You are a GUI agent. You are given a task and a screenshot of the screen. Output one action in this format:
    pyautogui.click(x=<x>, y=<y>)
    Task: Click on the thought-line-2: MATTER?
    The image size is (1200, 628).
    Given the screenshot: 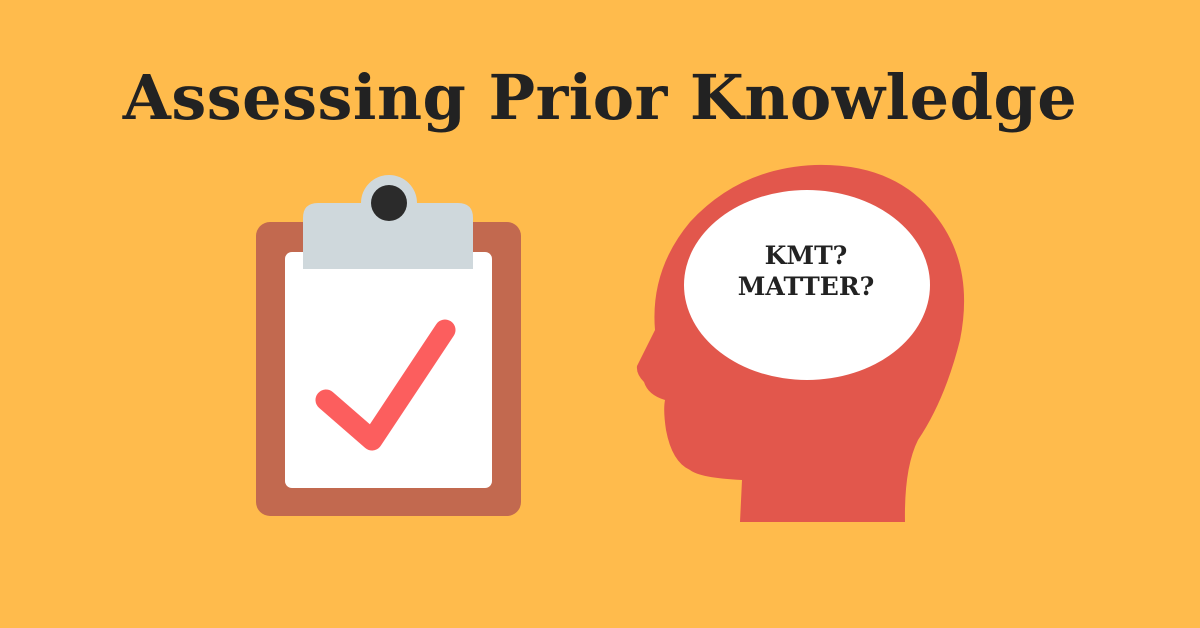 What is the action you would take?
    pyautogui.click(x=806, y=286)
    